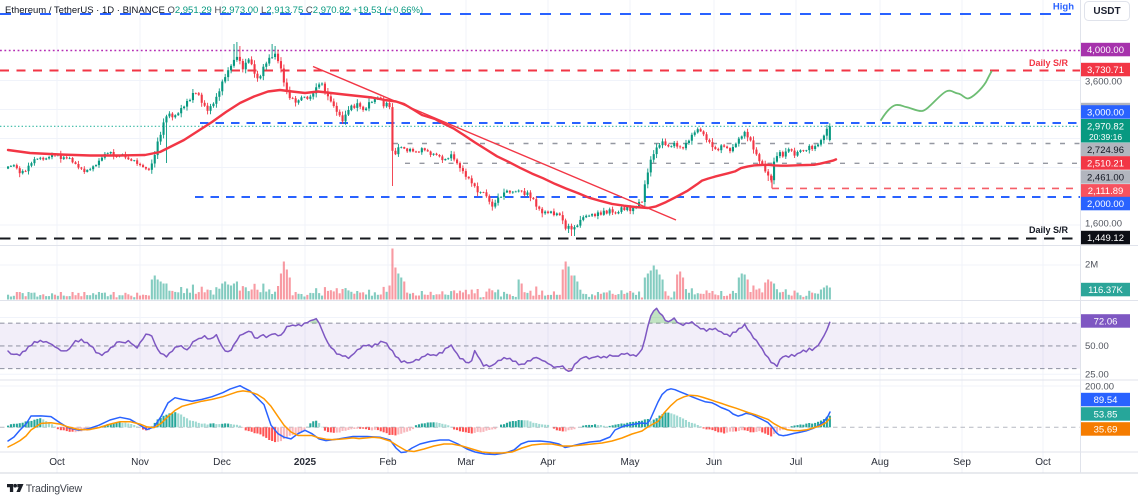 The image size is (1138, 500). What do you see at coordinates (1105, 290) in the screenshot?
I see `svg-text: 116.37K` at bounding box center [1105, 290].